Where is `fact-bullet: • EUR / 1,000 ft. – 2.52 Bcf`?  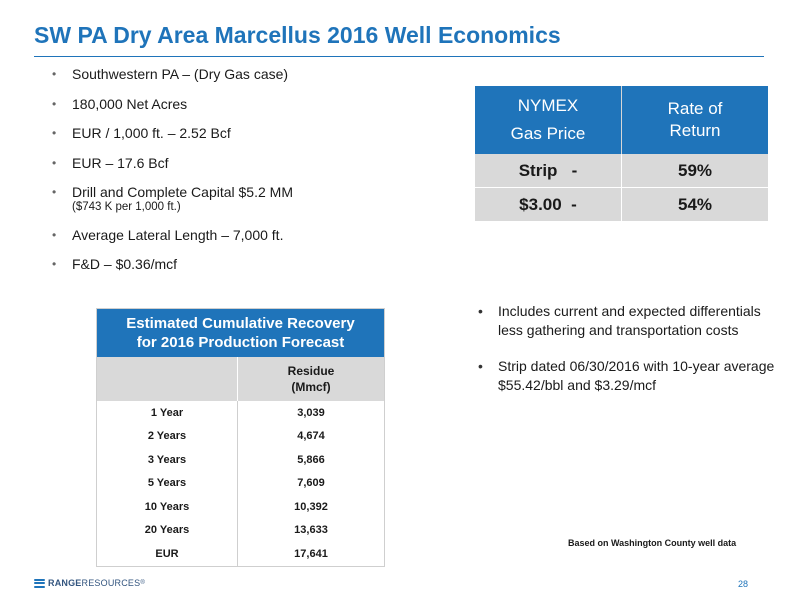
fact-bullet: • EUR / 1,000 ft. – 2.52 Bcf is located at coordinates (217, 133).